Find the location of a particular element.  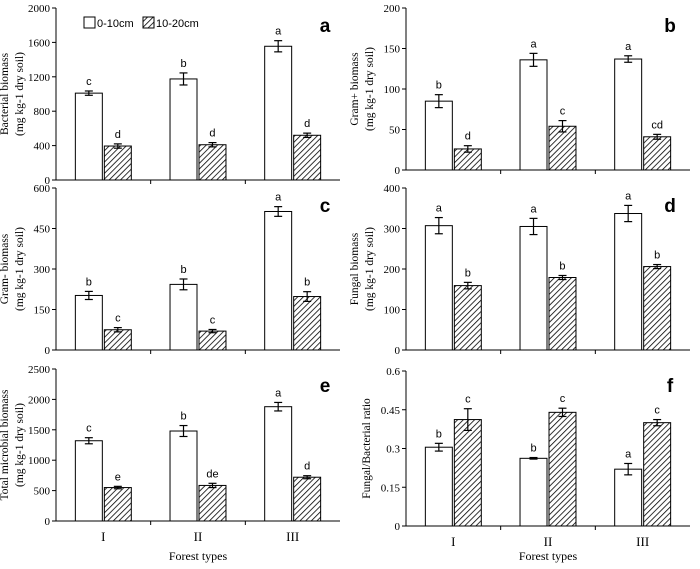

y-tick-label: 450 is located at coordinates (42, 230).